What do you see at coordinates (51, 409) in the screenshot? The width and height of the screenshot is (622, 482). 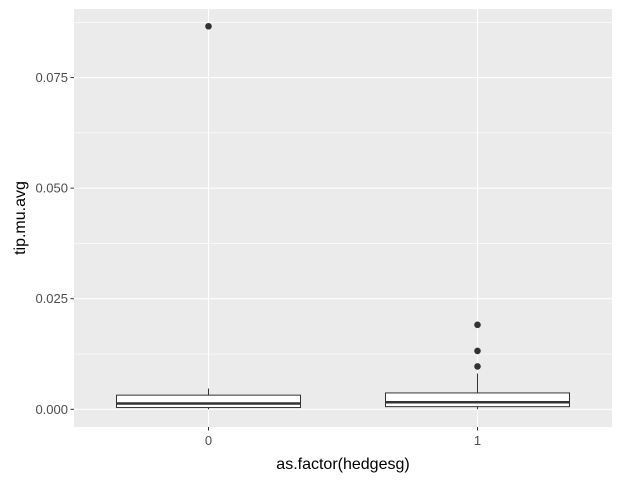 I see `y-tick-label: 0.000` at bounding box center [51, 409].